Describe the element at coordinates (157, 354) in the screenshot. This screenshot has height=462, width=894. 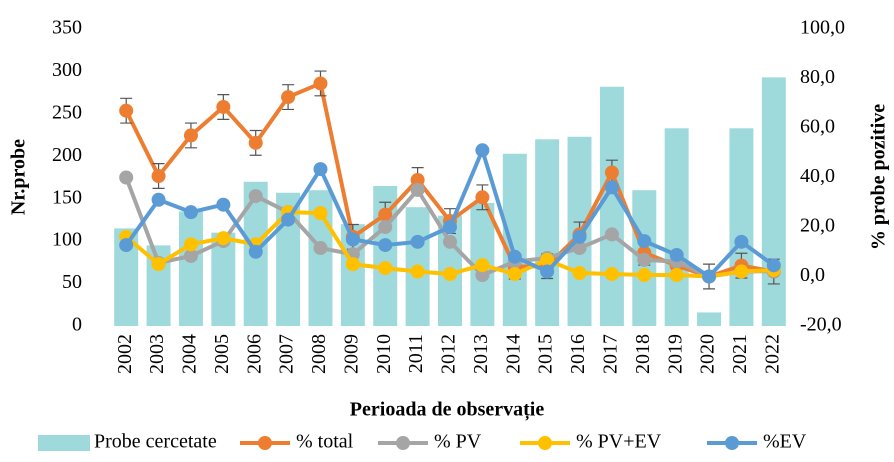
I see `x-tick-label: 2003` at that location.